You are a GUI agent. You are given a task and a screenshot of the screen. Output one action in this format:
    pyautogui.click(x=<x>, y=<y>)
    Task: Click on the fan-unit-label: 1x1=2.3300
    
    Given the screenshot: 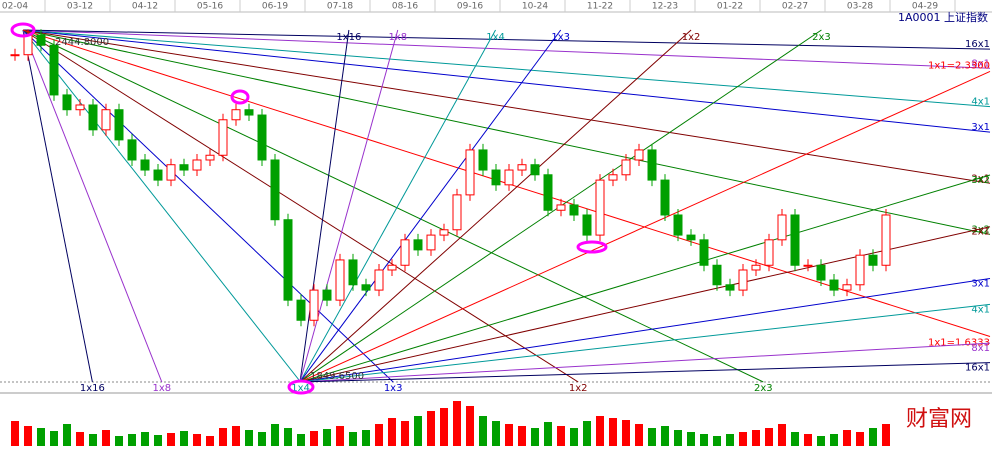 What is the action you would take?
    pyautogui.click(x=959, y=65)
    